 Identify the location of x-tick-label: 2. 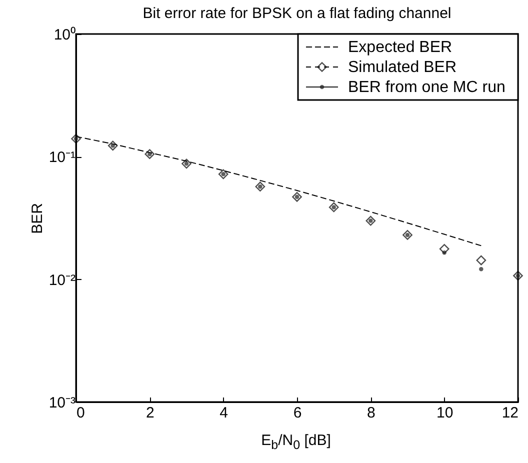
(150, 413).